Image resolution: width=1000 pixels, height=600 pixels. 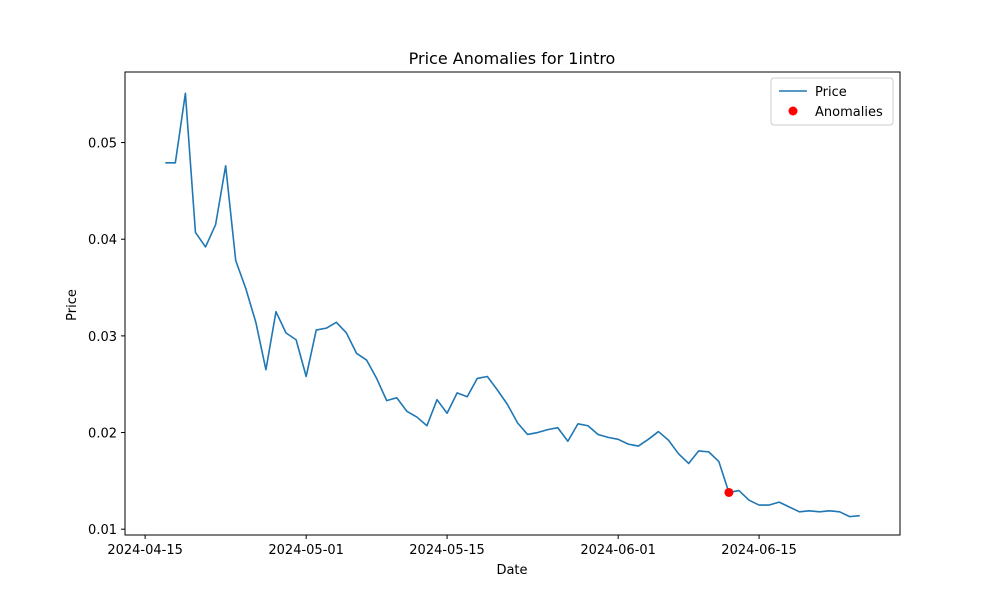 What do you see at coordinates (729, 492) in the screenshot?
I see `anomaly-point` at bounding box center [729, 492].